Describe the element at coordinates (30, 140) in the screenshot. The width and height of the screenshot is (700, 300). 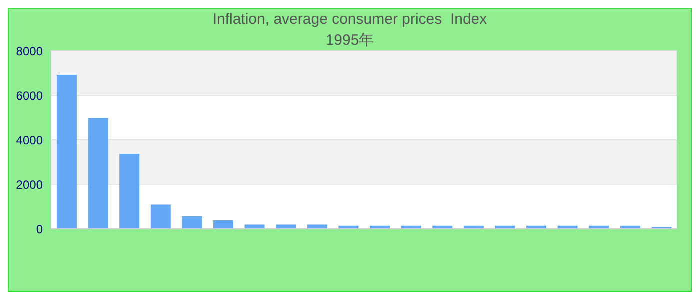
I see `y-tick-label: 4000` at that location.